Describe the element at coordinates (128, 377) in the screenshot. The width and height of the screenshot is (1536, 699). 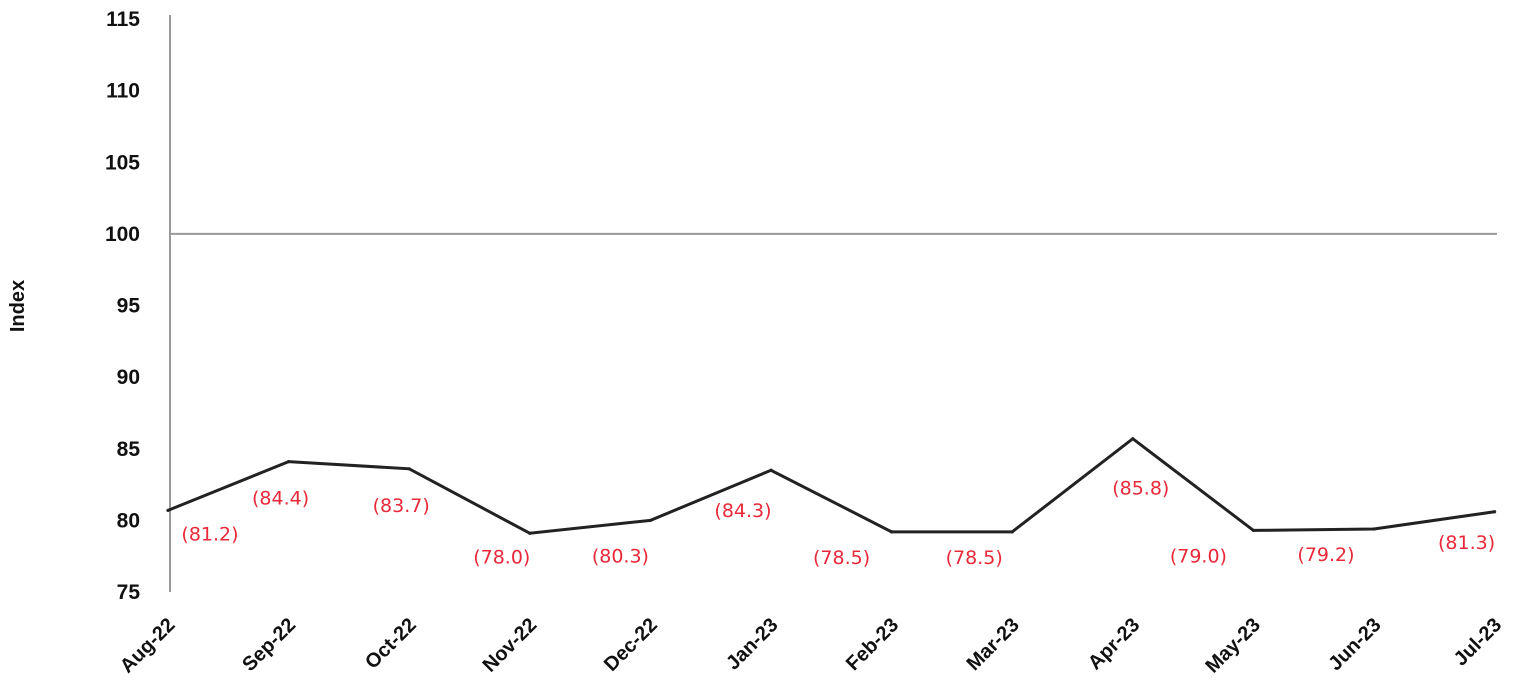
I see `y-tick-label: 90` at that location.